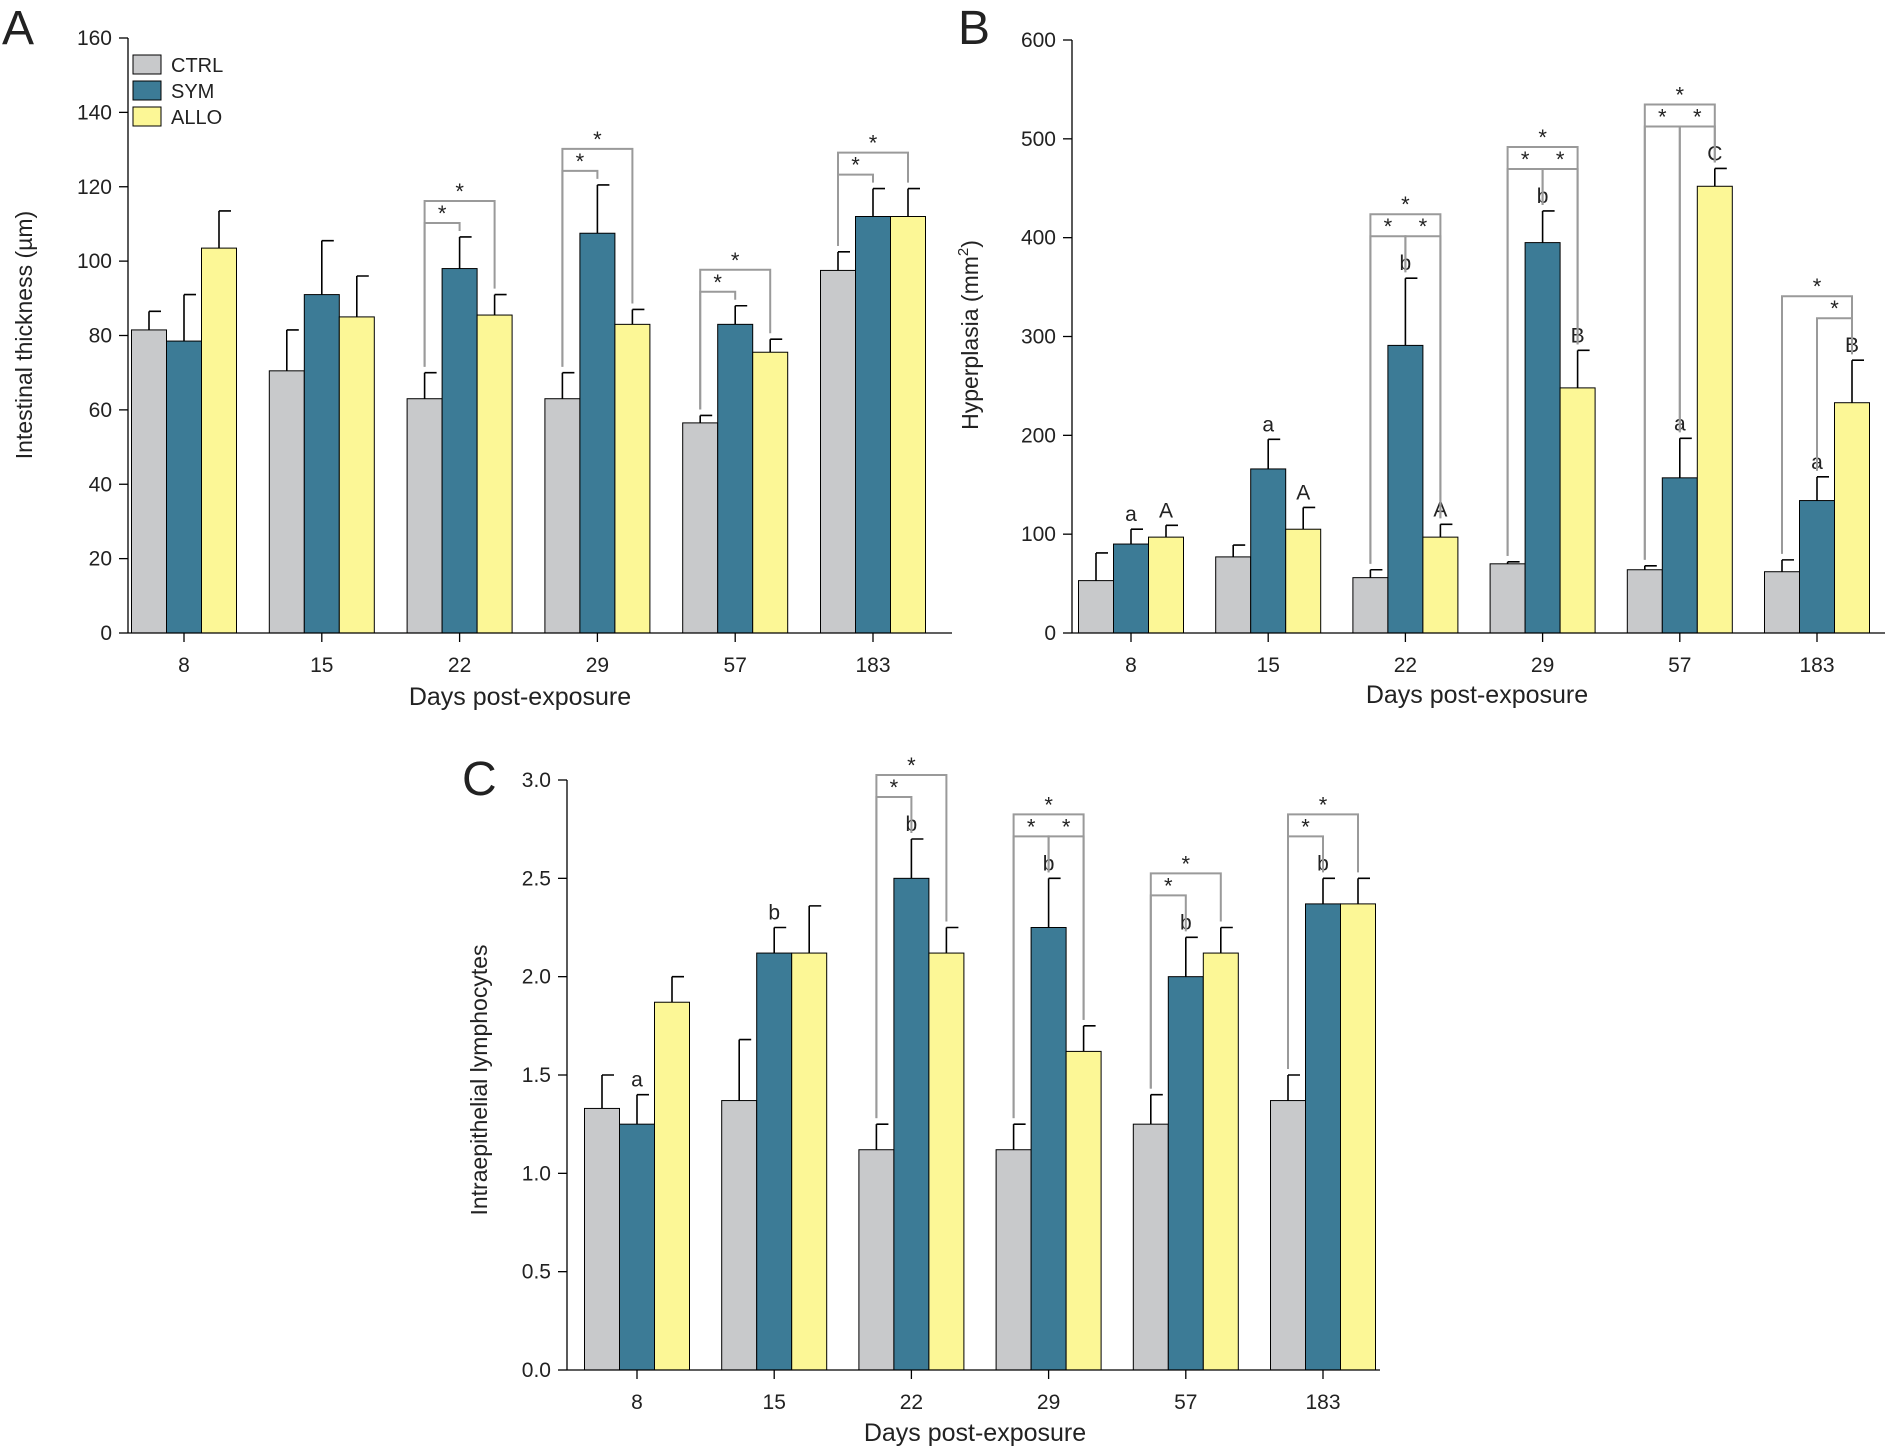 The image size is (1890, 1449). Describe the element at coordinates (1816, 665) in the screenshot. I see `x-tick-label-b-183: 183` at that location.